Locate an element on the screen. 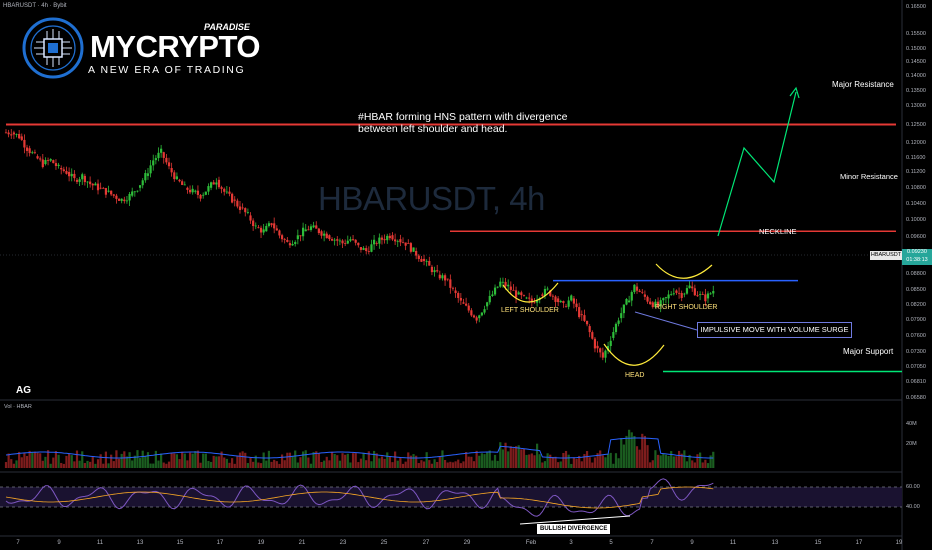 The image size is (932, 550). logo-tagline: A NEW ERA OF TRADING is located at coordinates (167, 70).